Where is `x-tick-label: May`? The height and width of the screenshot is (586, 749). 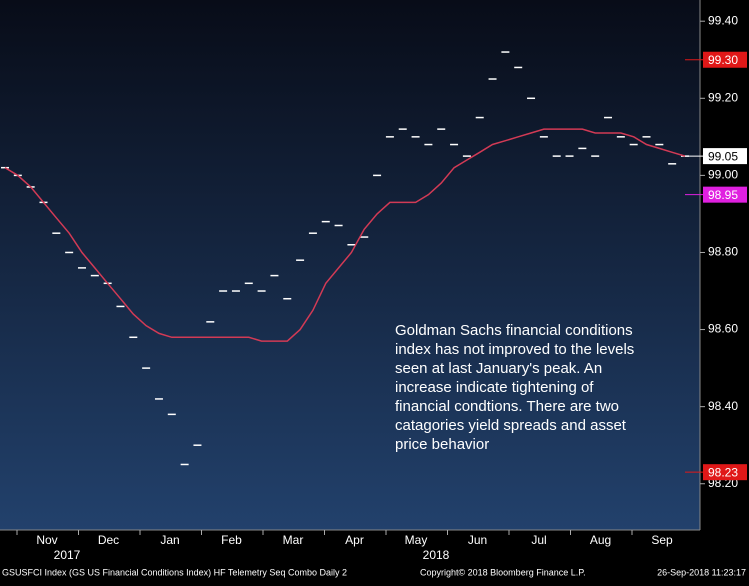 x-tick-label: May is located at coordinates (416, 540).